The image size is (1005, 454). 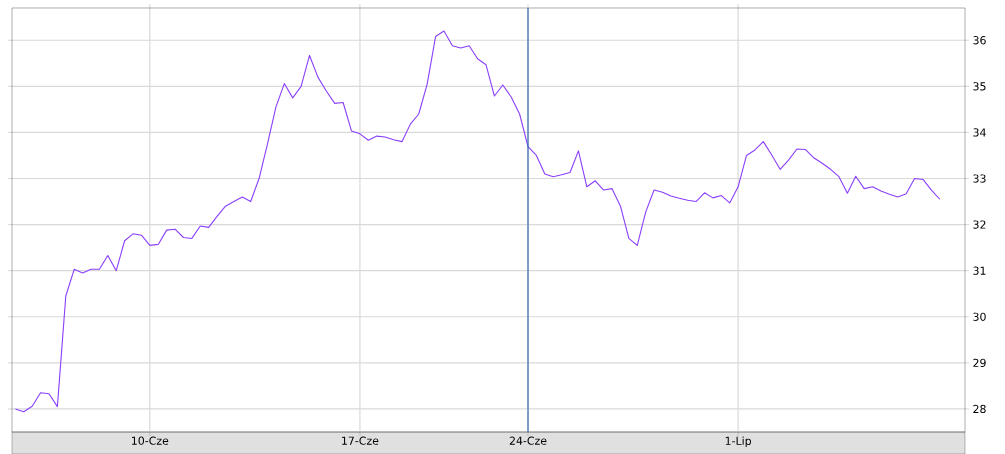 I want to click on x-tick-label: 17-Cze, so click(x=360, y=440).